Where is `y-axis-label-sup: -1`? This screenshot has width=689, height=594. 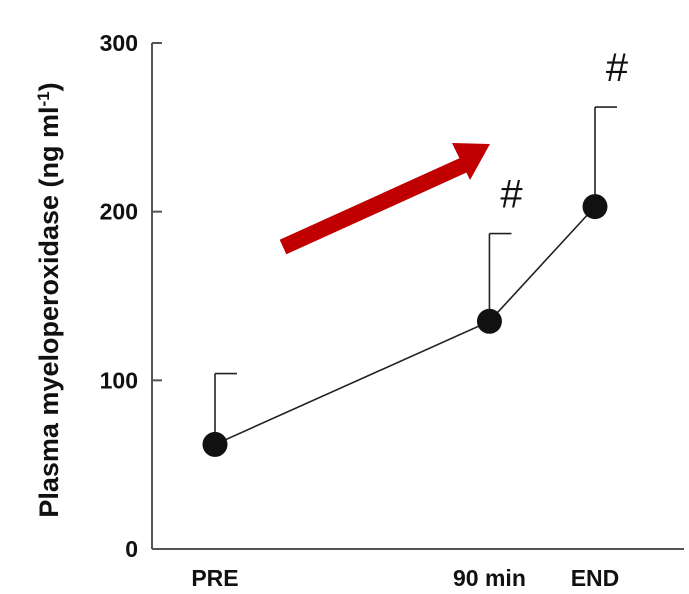
y-axis-label-sup: -1 is located at coordinates (43, 98).